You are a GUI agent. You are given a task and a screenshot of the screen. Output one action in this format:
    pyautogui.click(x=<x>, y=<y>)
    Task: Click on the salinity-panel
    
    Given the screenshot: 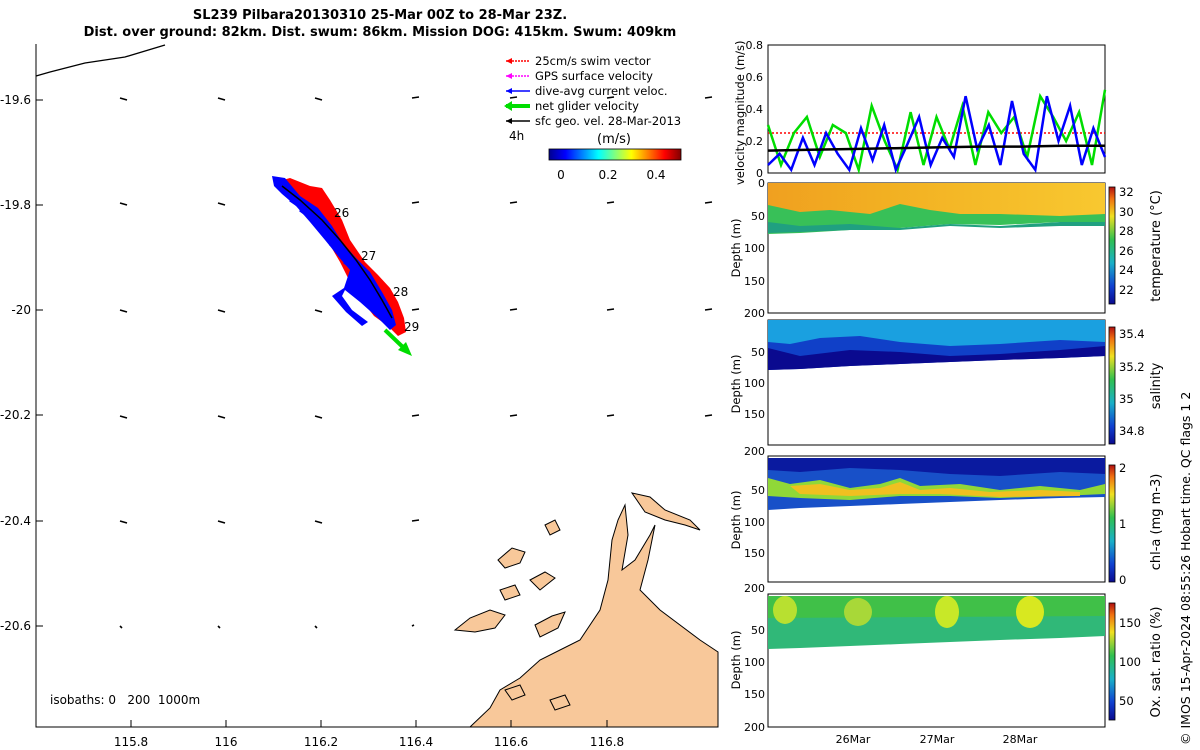 What is the action you would take?
    pyautogui.click(x=941, y=382)
    